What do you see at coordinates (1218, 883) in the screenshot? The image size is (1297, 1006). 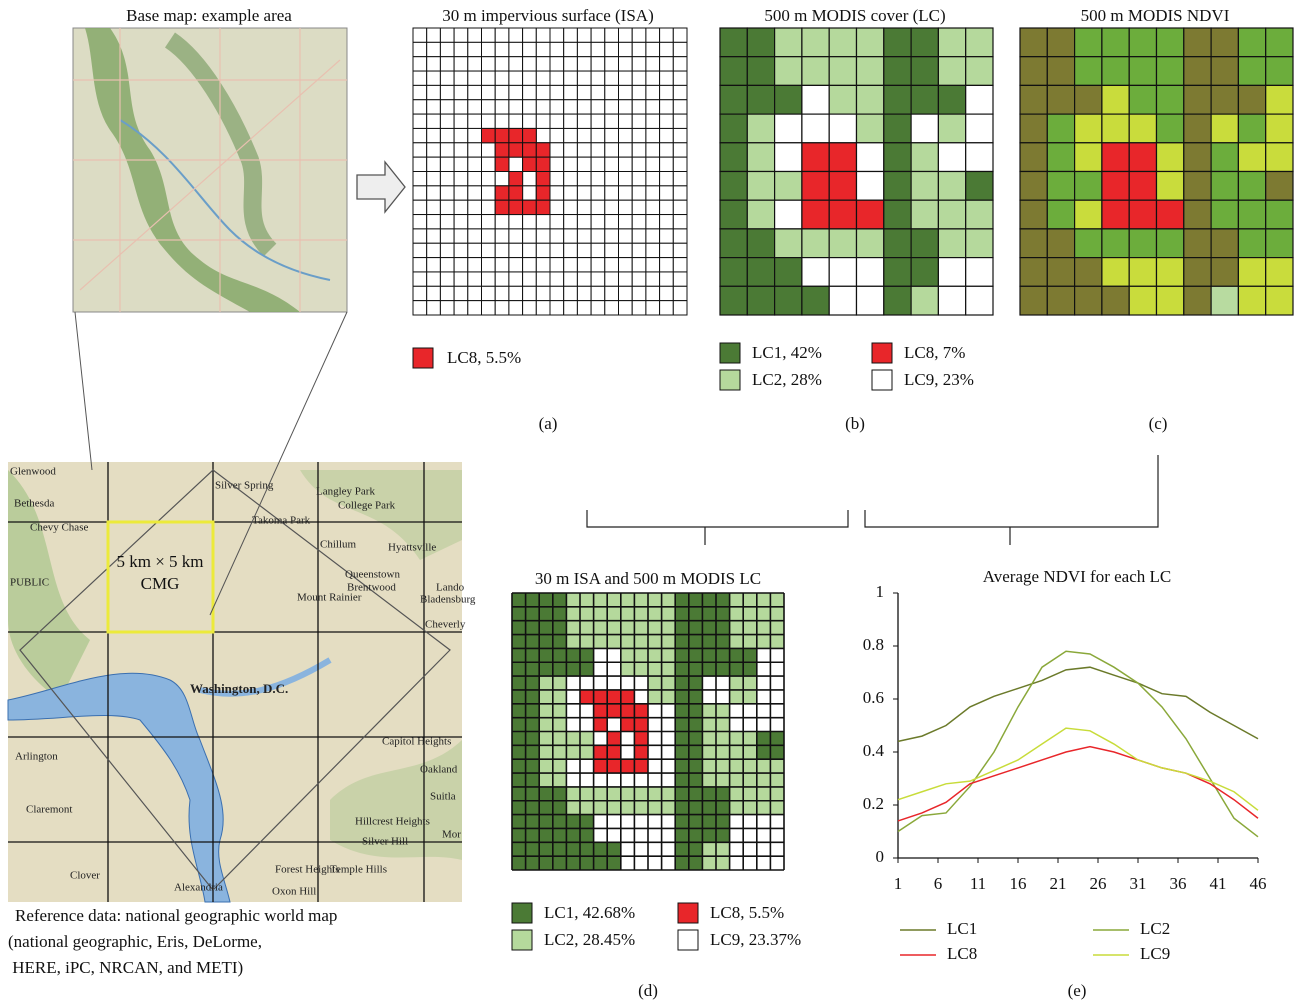 I see `x-tick-label: 41` at bounding box center [1218, 883].